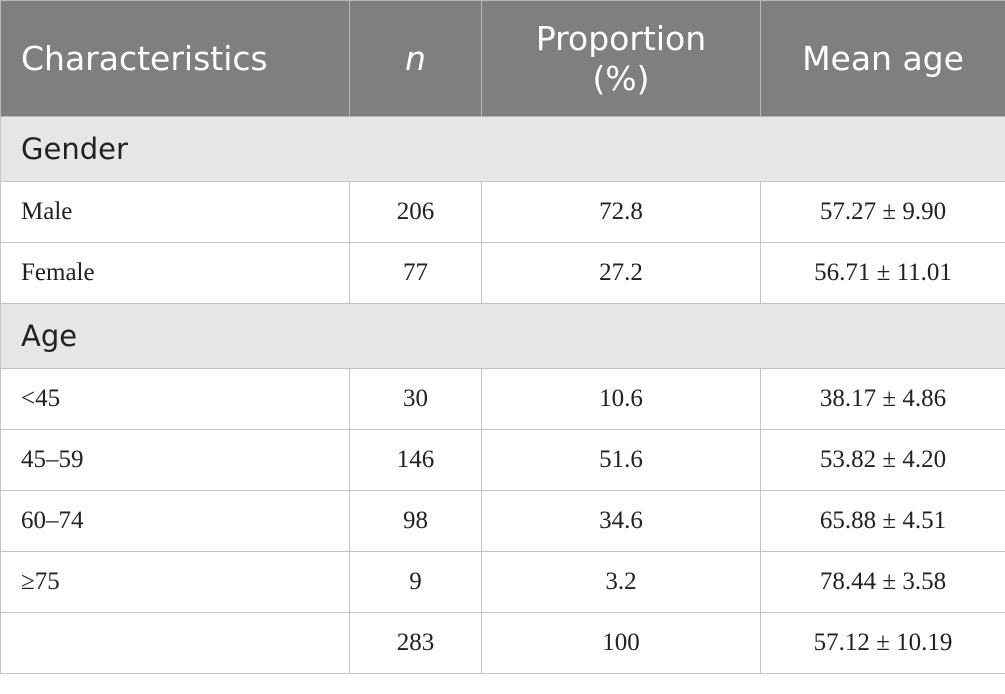 This screenshot has height=694, width=1005. I want to click on data-row: Male 206 72.8 57.27 ± 9.90, so click(502, 212).